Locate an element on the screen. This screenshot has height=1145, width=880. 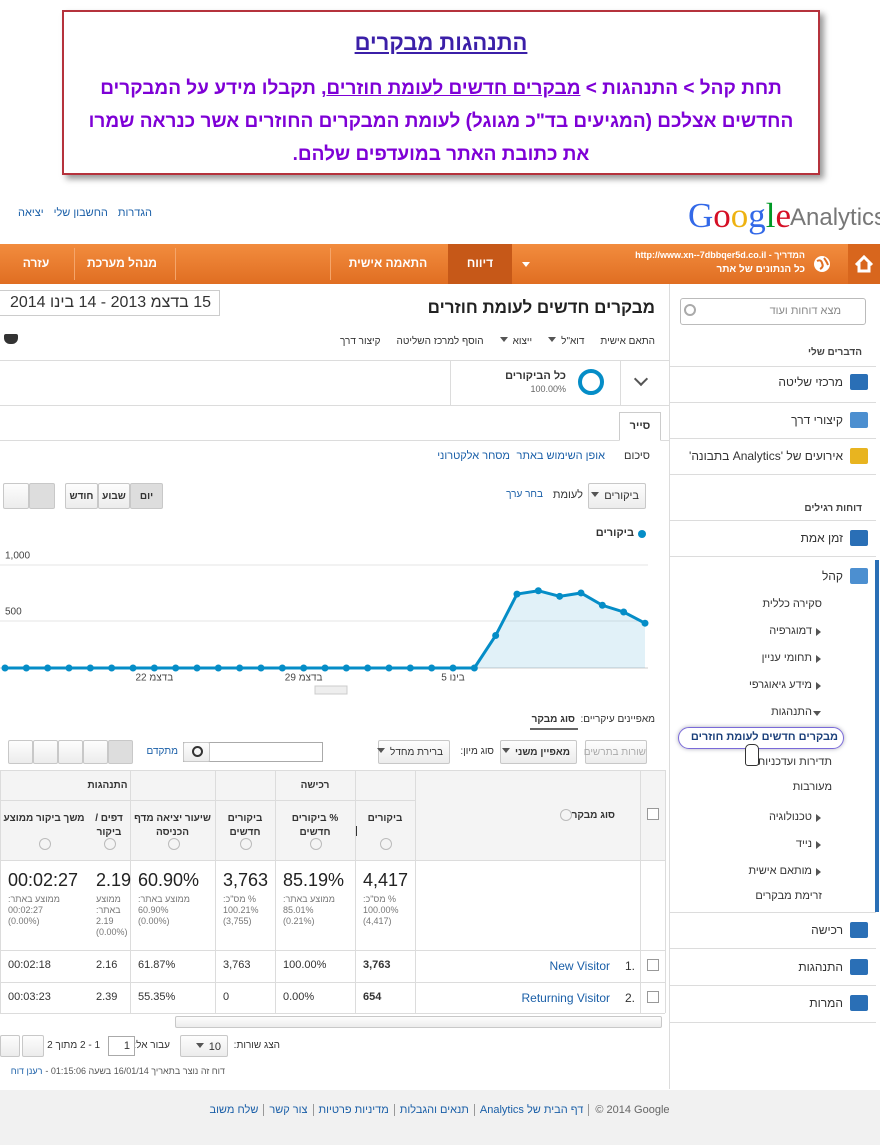
subtab: מסחר אלקטרוני is located at coordinates (473, 456).